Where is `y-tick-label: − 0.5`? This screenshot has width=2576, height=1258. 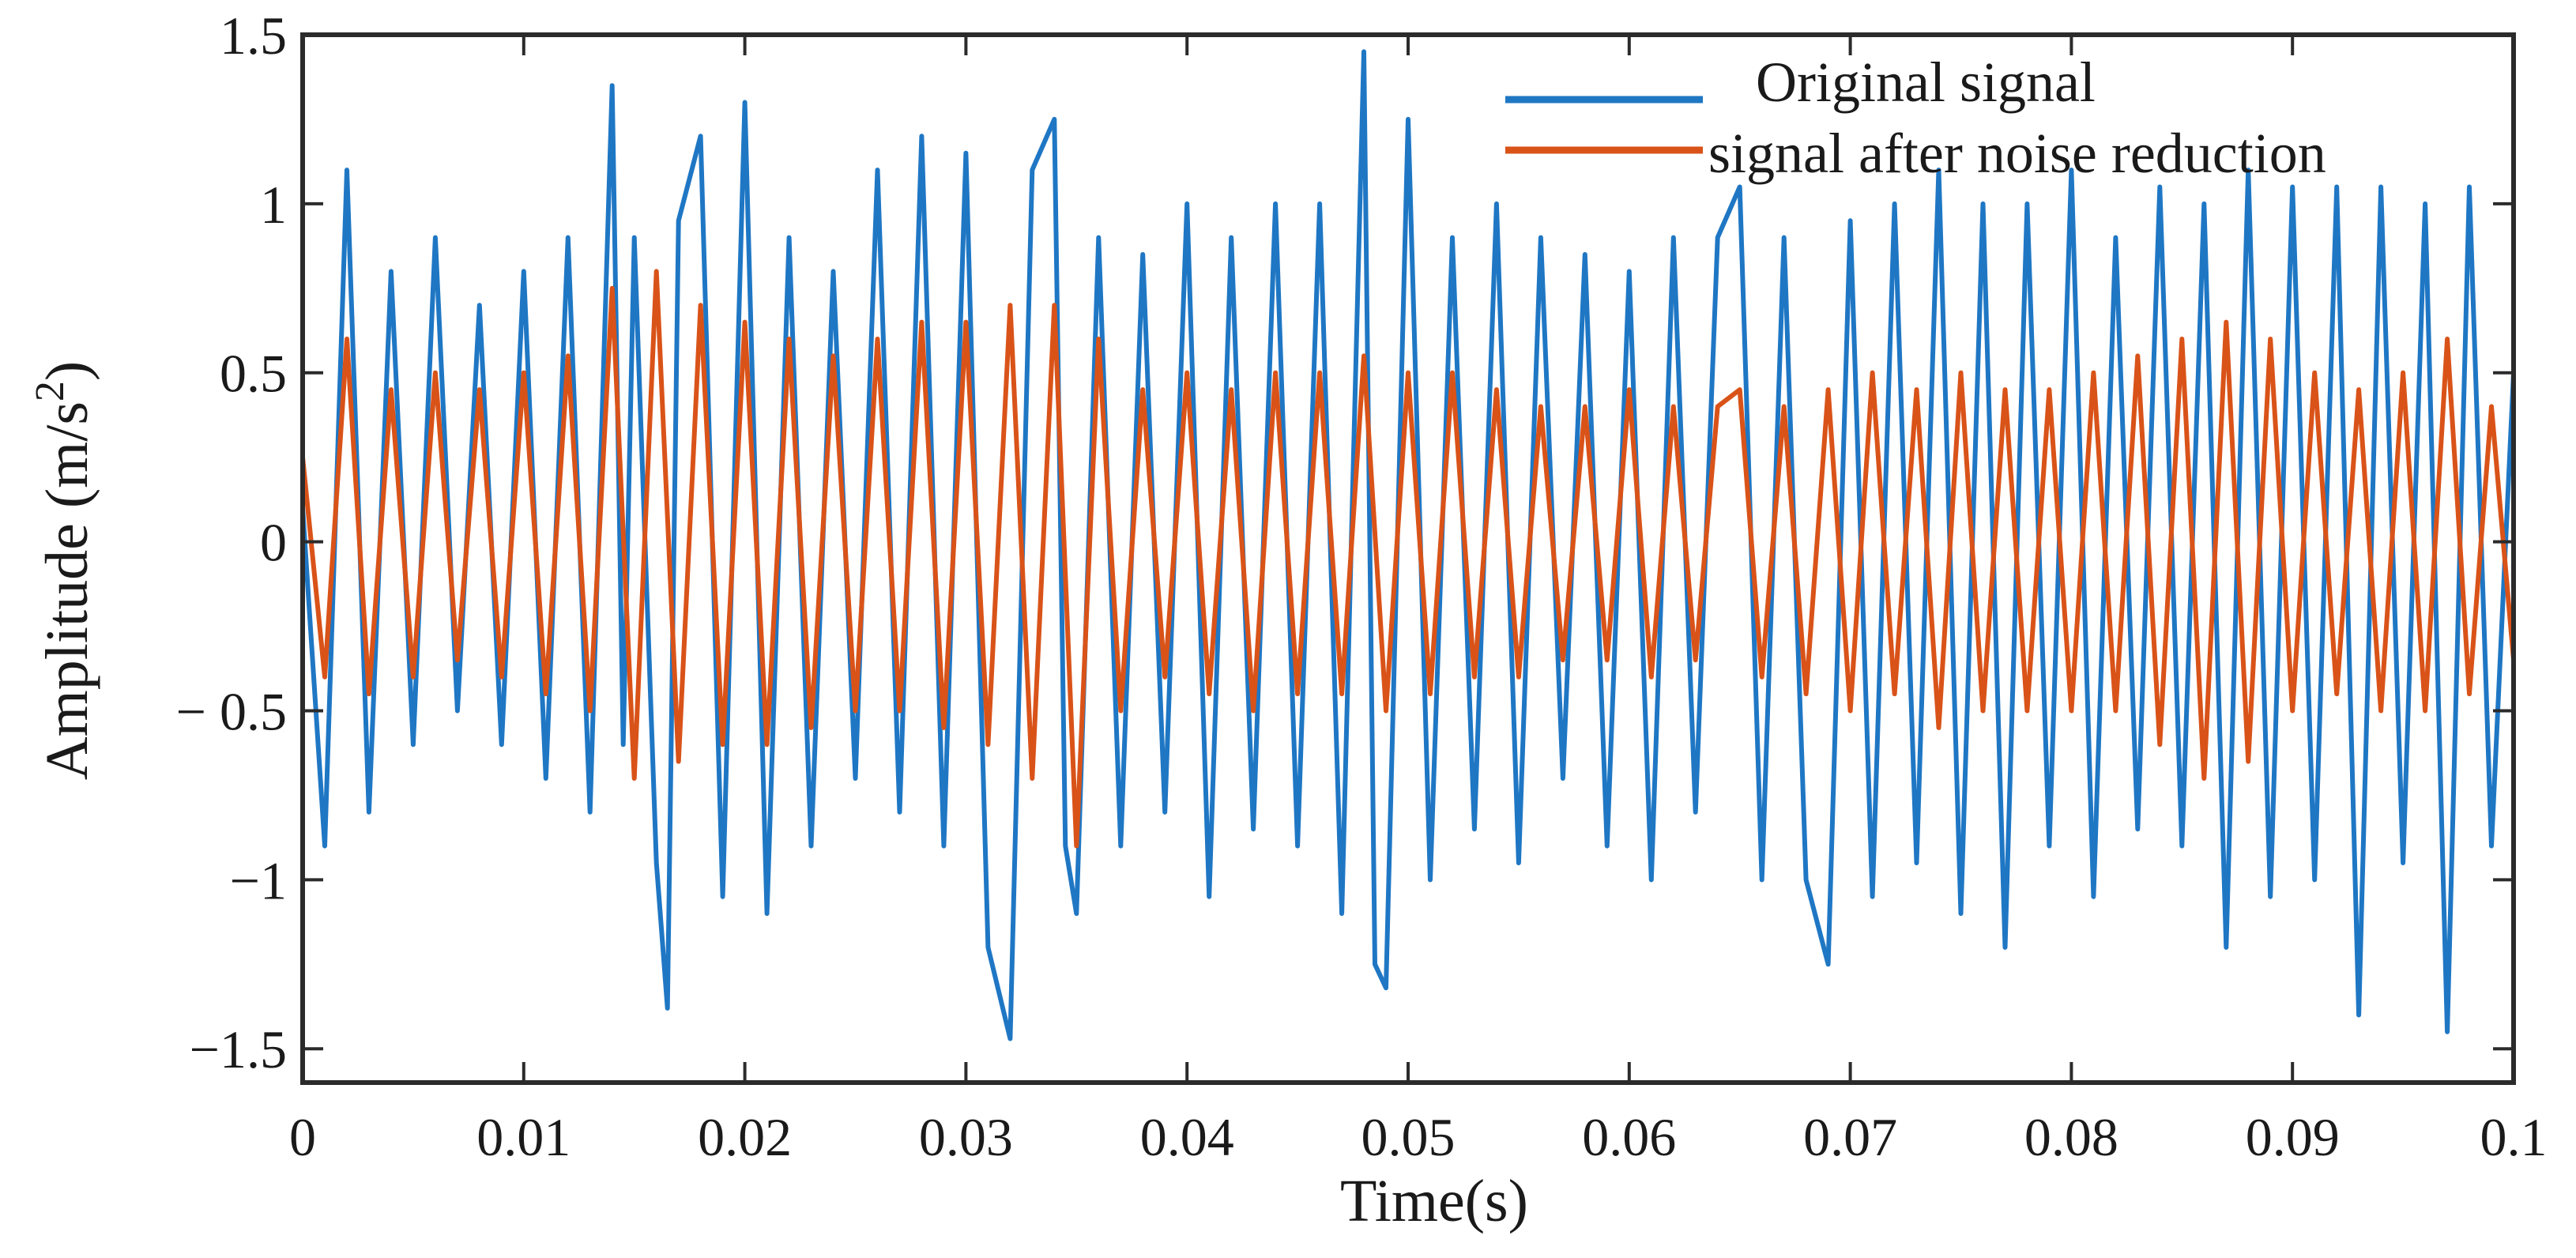
y-tick-label: − 0.5 is located at coordinates (231, 711).